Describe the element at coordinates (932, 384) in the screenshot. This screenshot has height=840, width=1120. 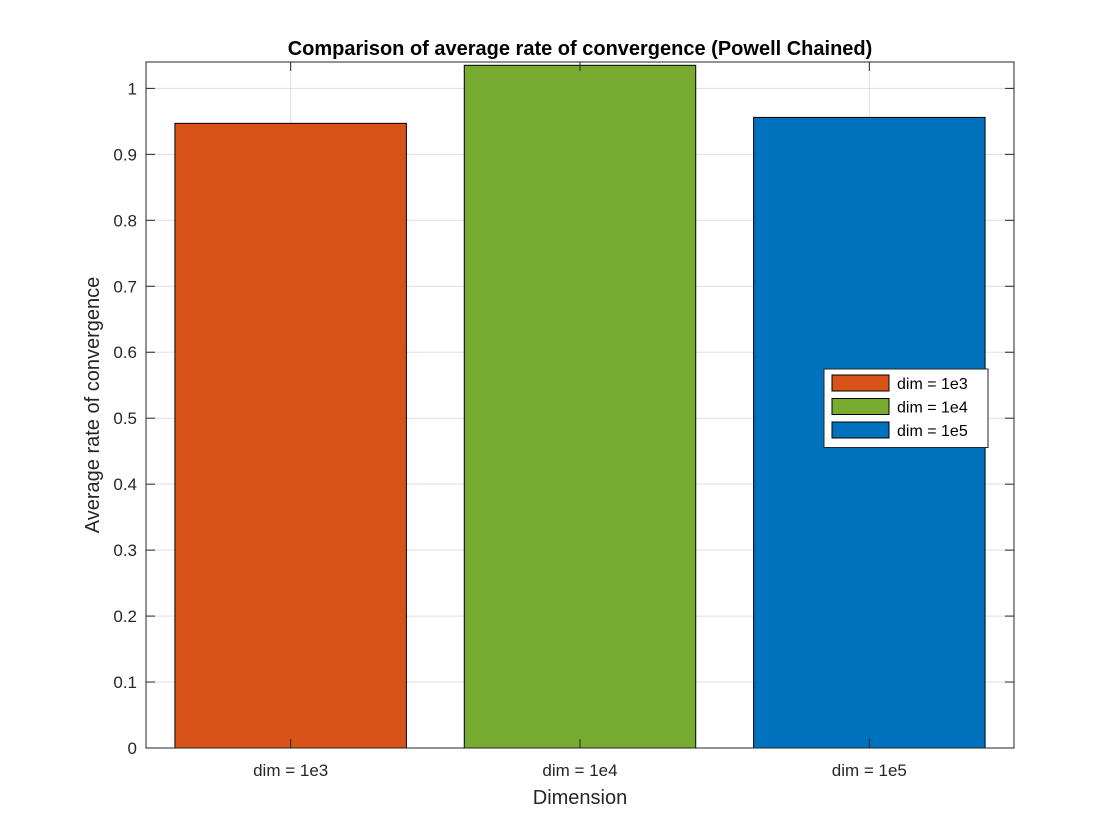
I see `legend-label-1: dim = 1e3` at that location.